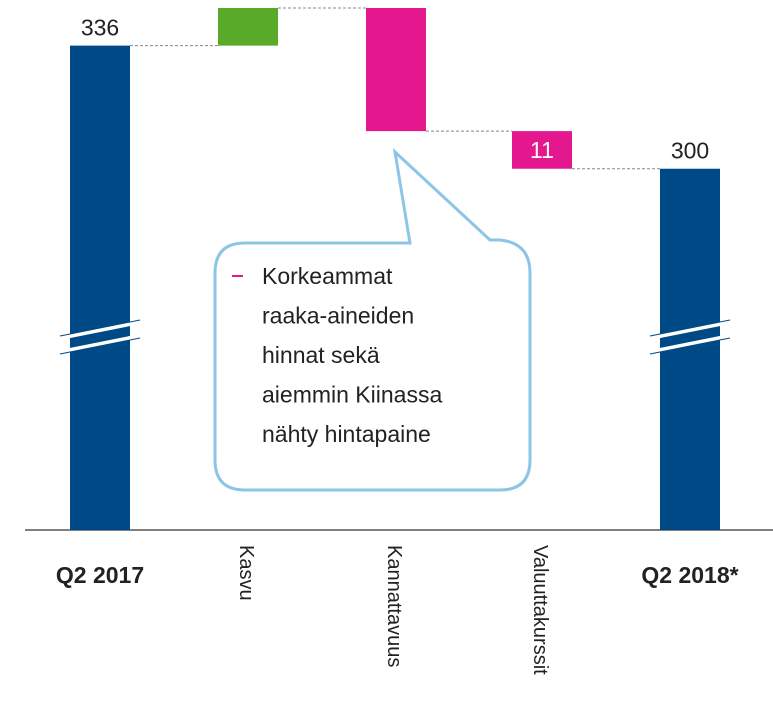  Describe the element at coordinates (690, 151) in the screenshot. I see `value-label: 300` at that location.